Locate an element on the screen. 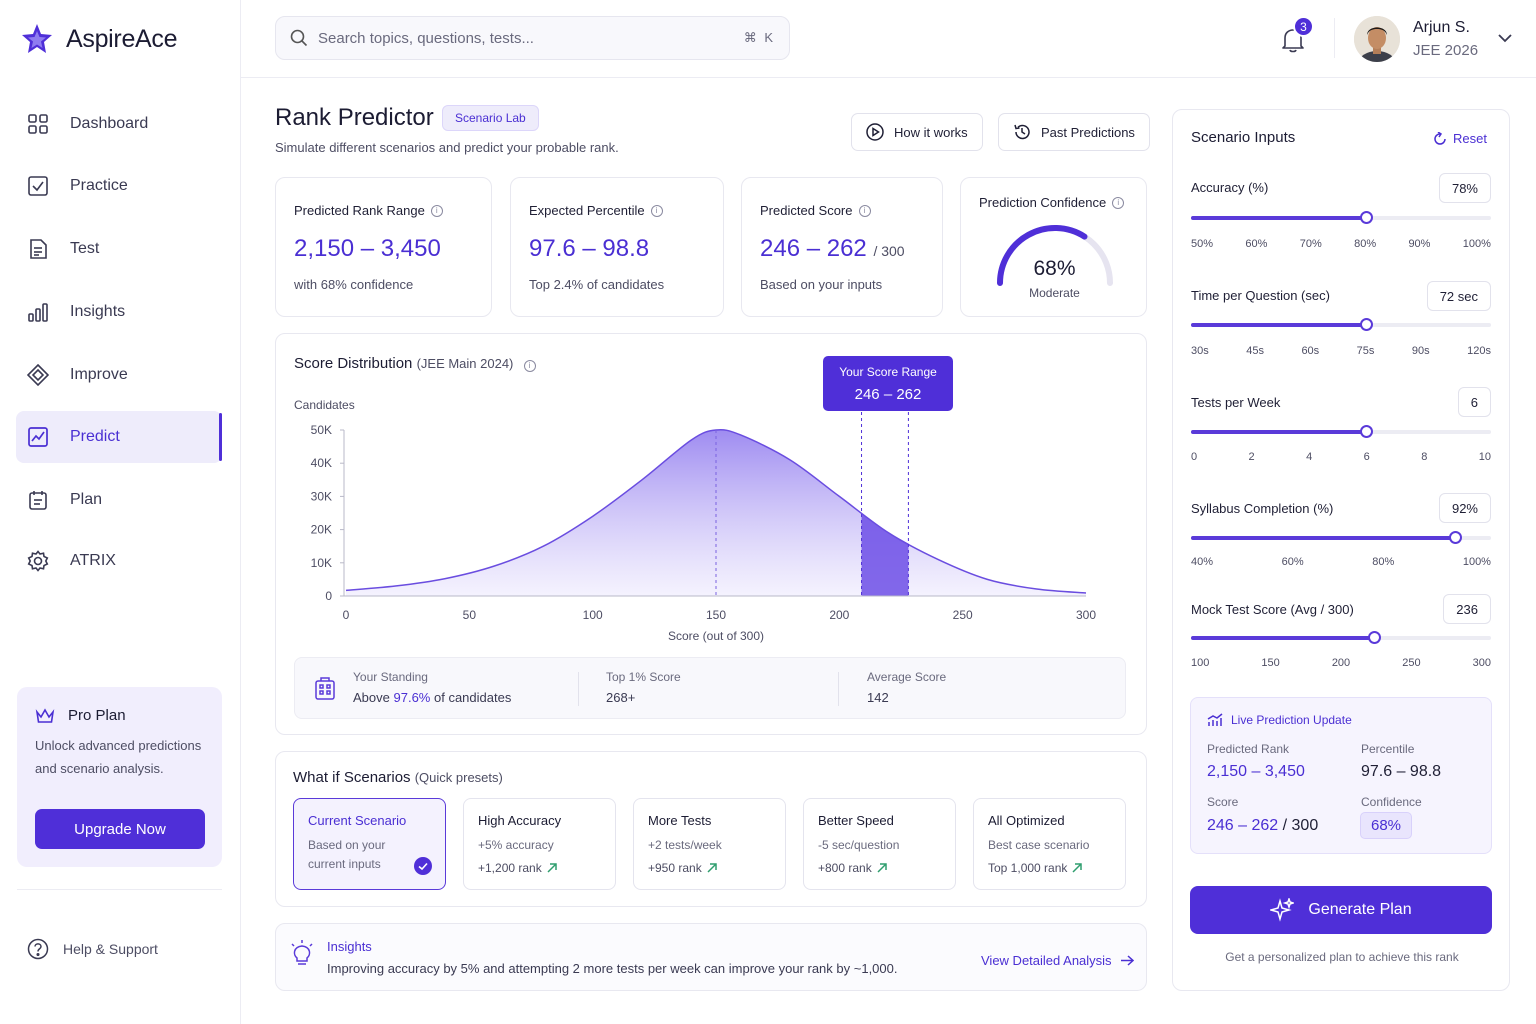  score-range-tooltip: Your Score Range 246 – 262 is located at coordinates (888, 383).